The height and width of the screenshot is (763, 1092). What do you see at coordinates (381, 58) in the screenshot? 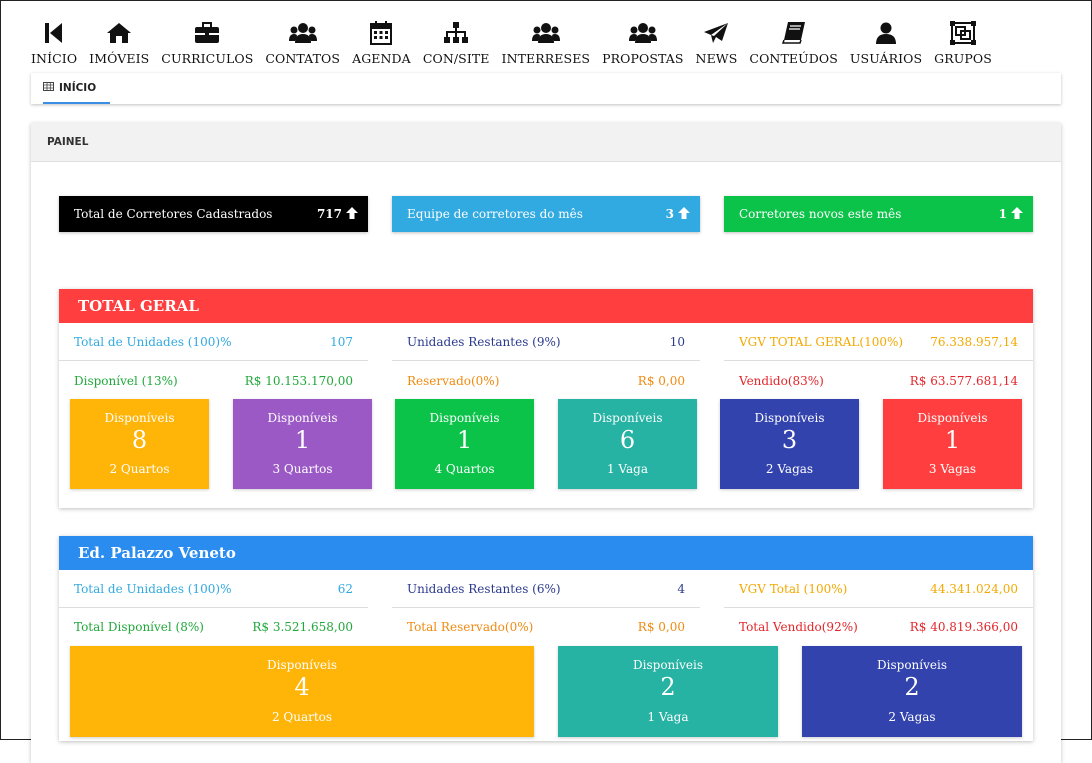
I see `nav-label: AGENDA` at bounding box center [381, 58].